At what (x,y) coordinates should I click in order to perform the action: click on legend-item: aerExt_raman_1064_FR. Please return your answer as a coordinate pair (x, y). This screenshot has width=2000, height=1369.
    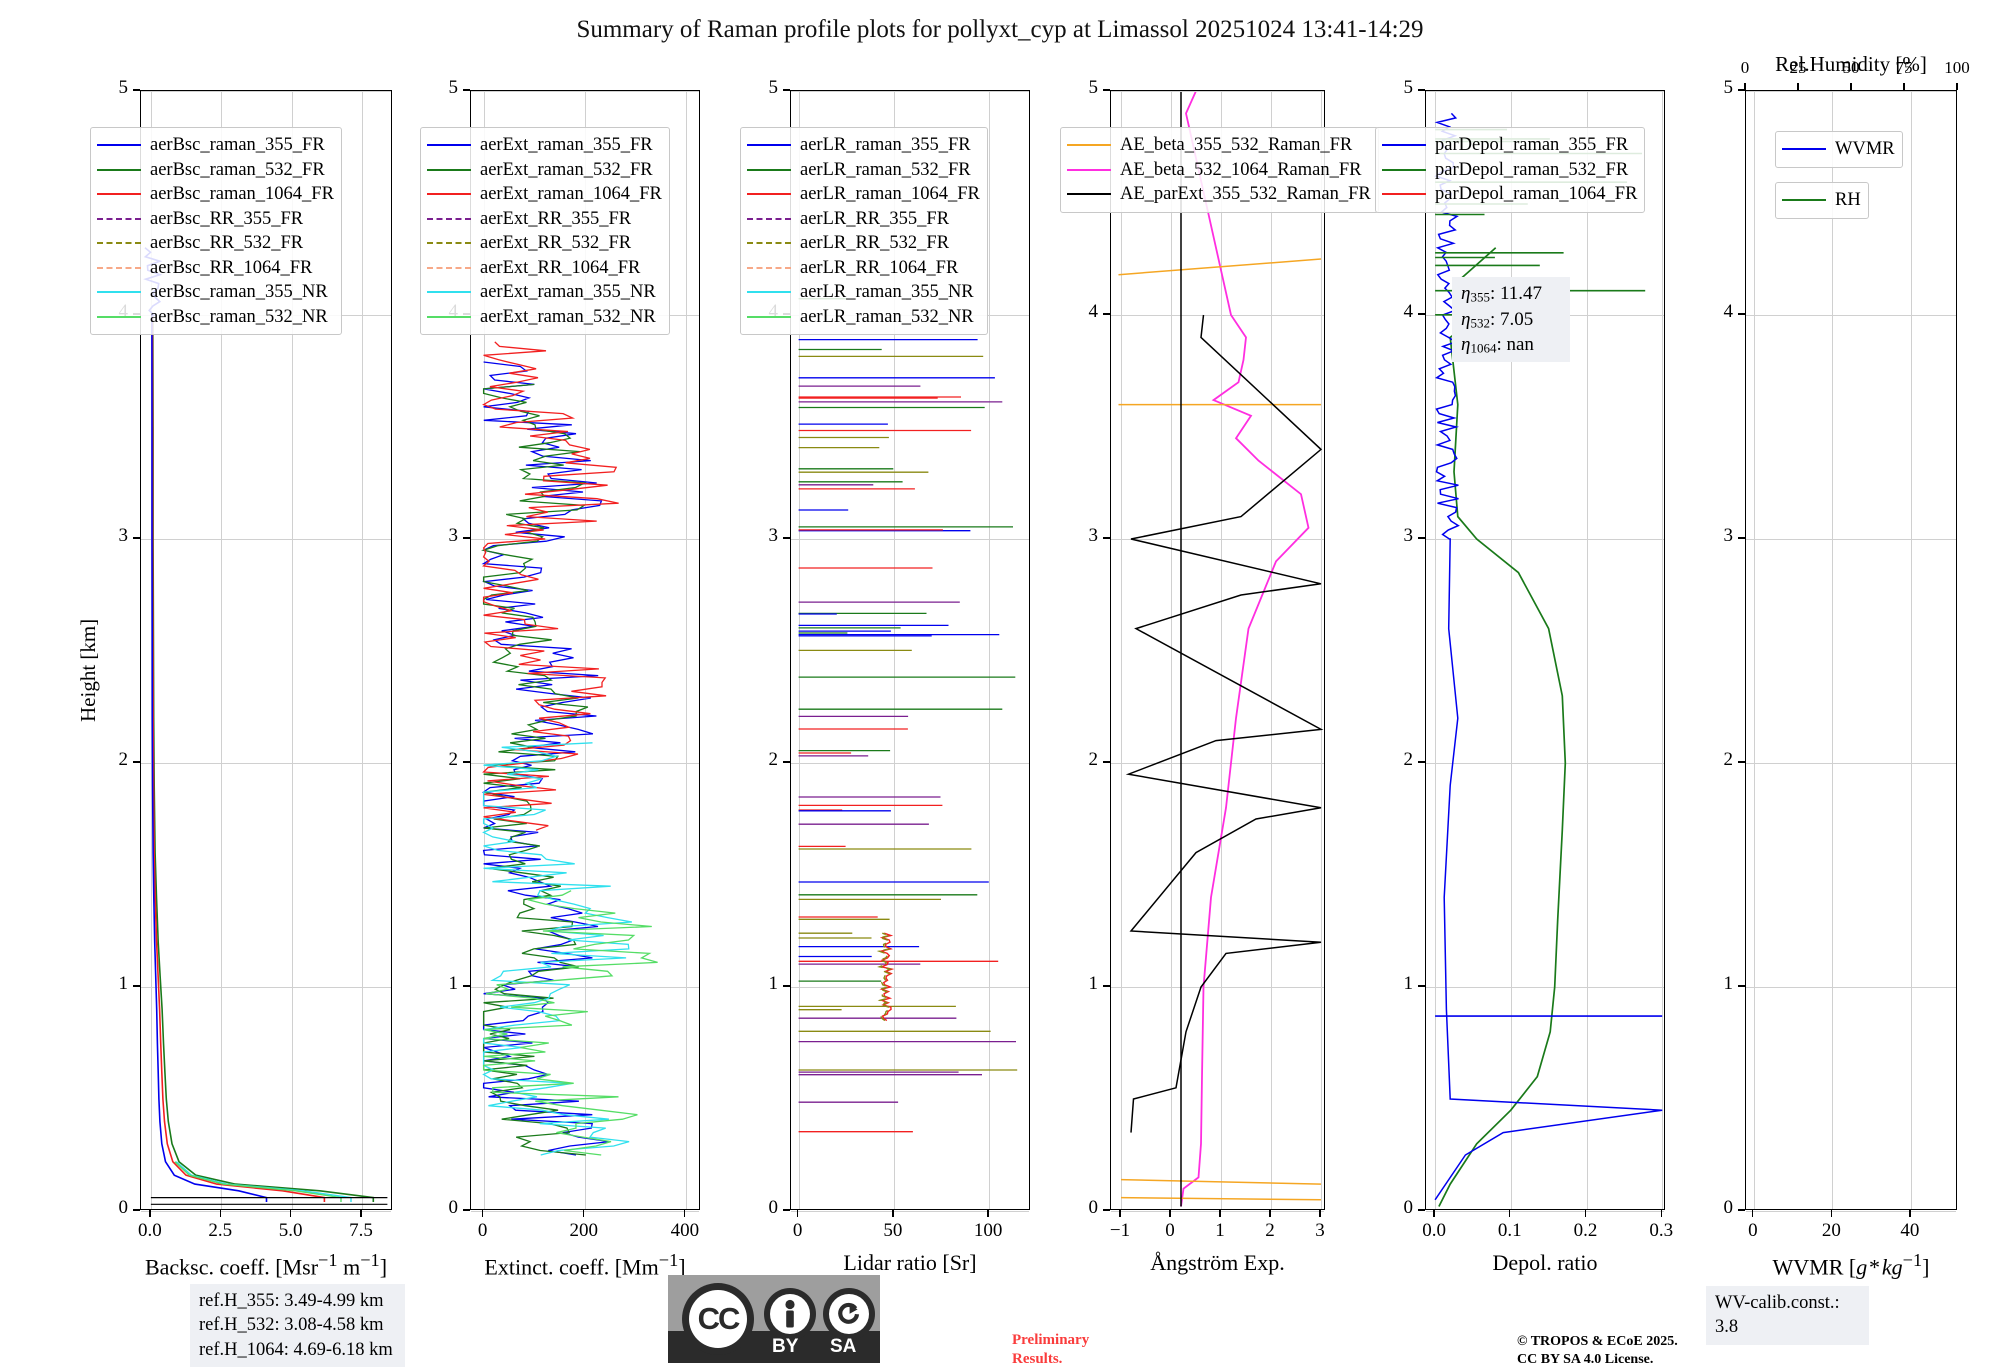
    Looking at the image, I should click on (544, 194).